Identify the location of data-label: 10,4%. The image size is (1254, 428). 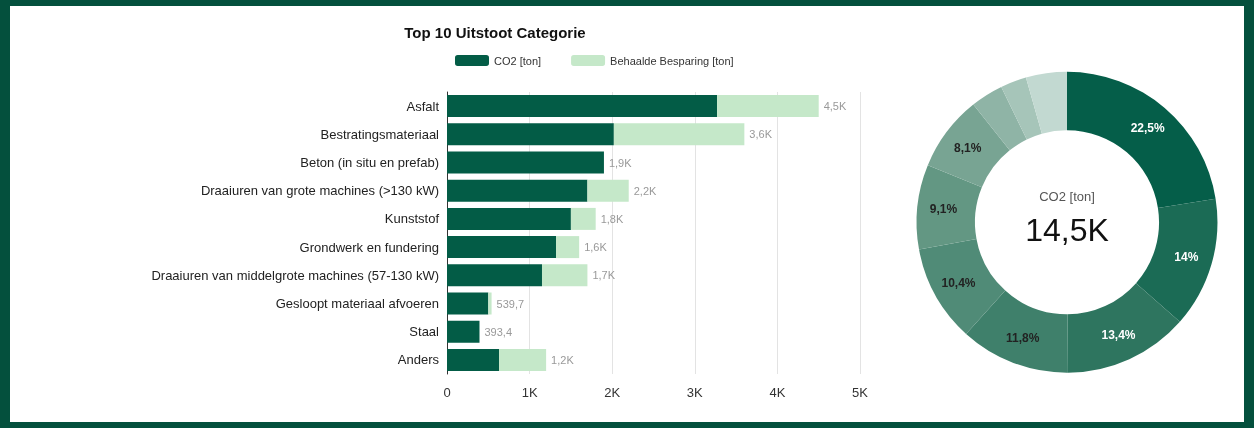
(958, 282).